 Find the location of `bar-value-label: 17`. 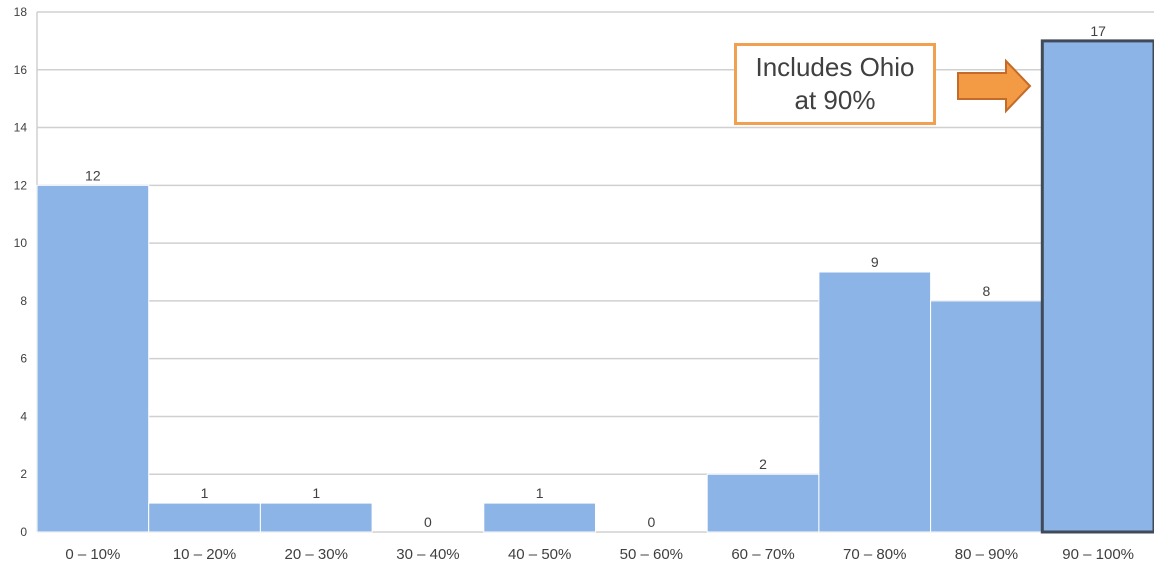

bar-value-label: 17 is located at coordinates (1098, 31).